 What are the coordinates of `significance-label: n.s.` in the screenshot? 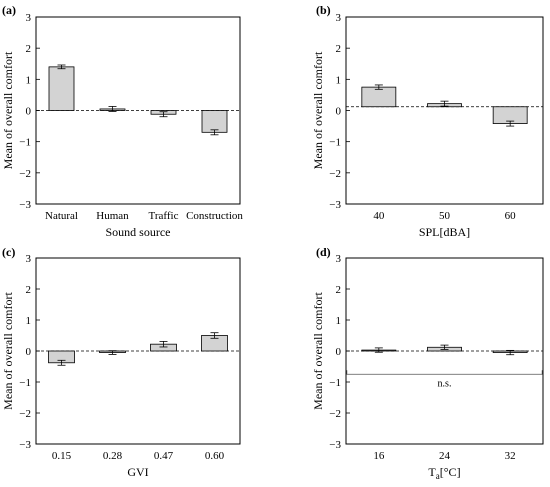 It's located at (445, 383).